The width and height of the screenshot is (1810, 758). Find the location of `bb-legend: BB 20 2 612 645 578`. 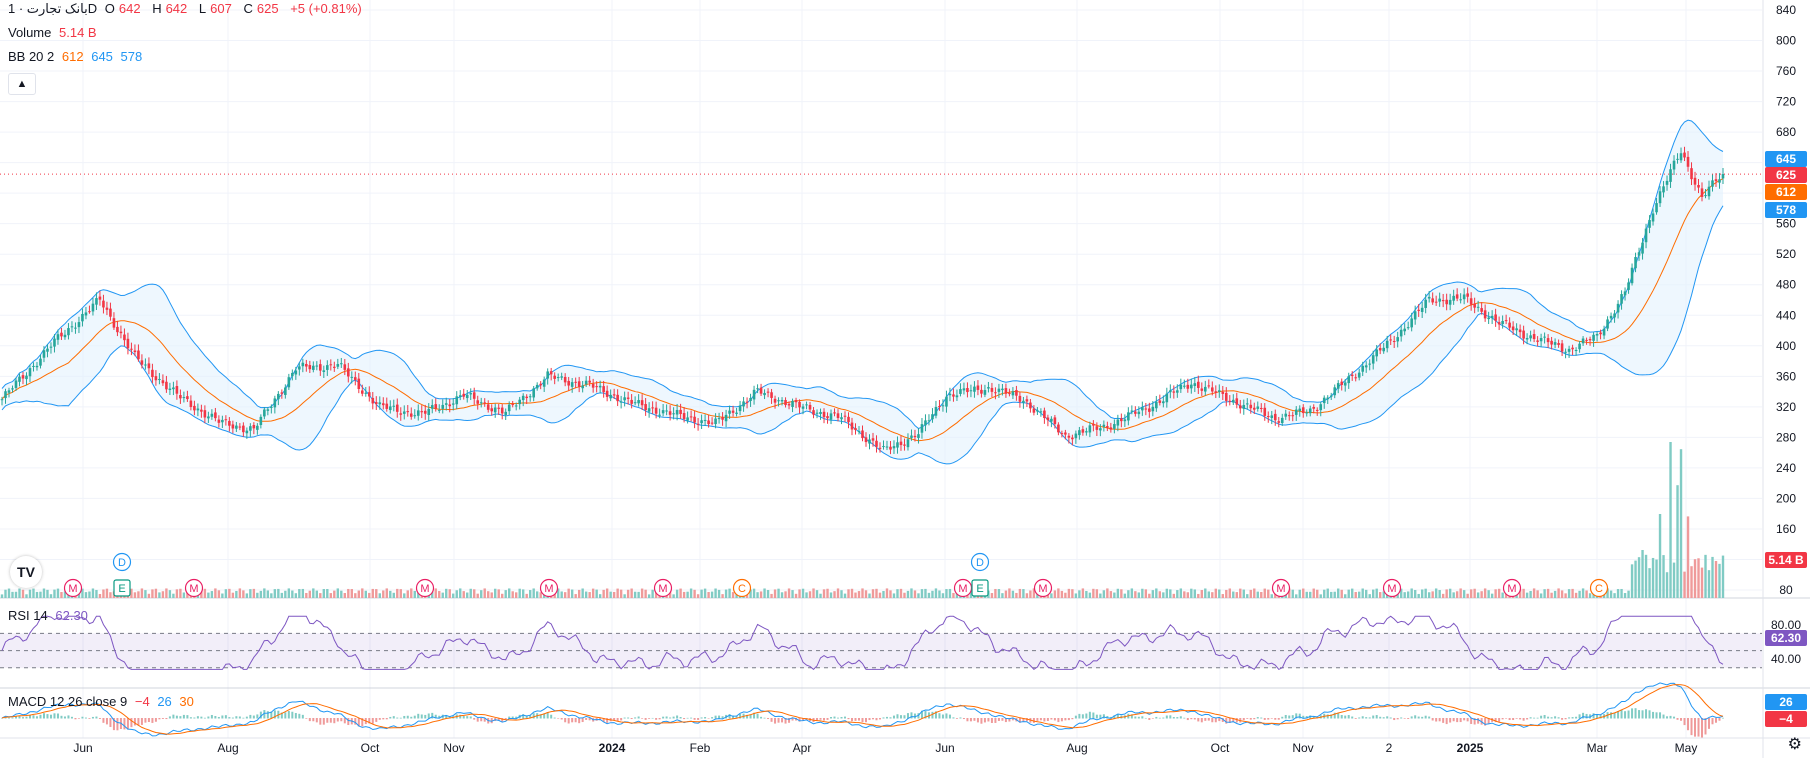

bb-legend: BB 20 2 612 645 578 is located at coordinates (77, 56).